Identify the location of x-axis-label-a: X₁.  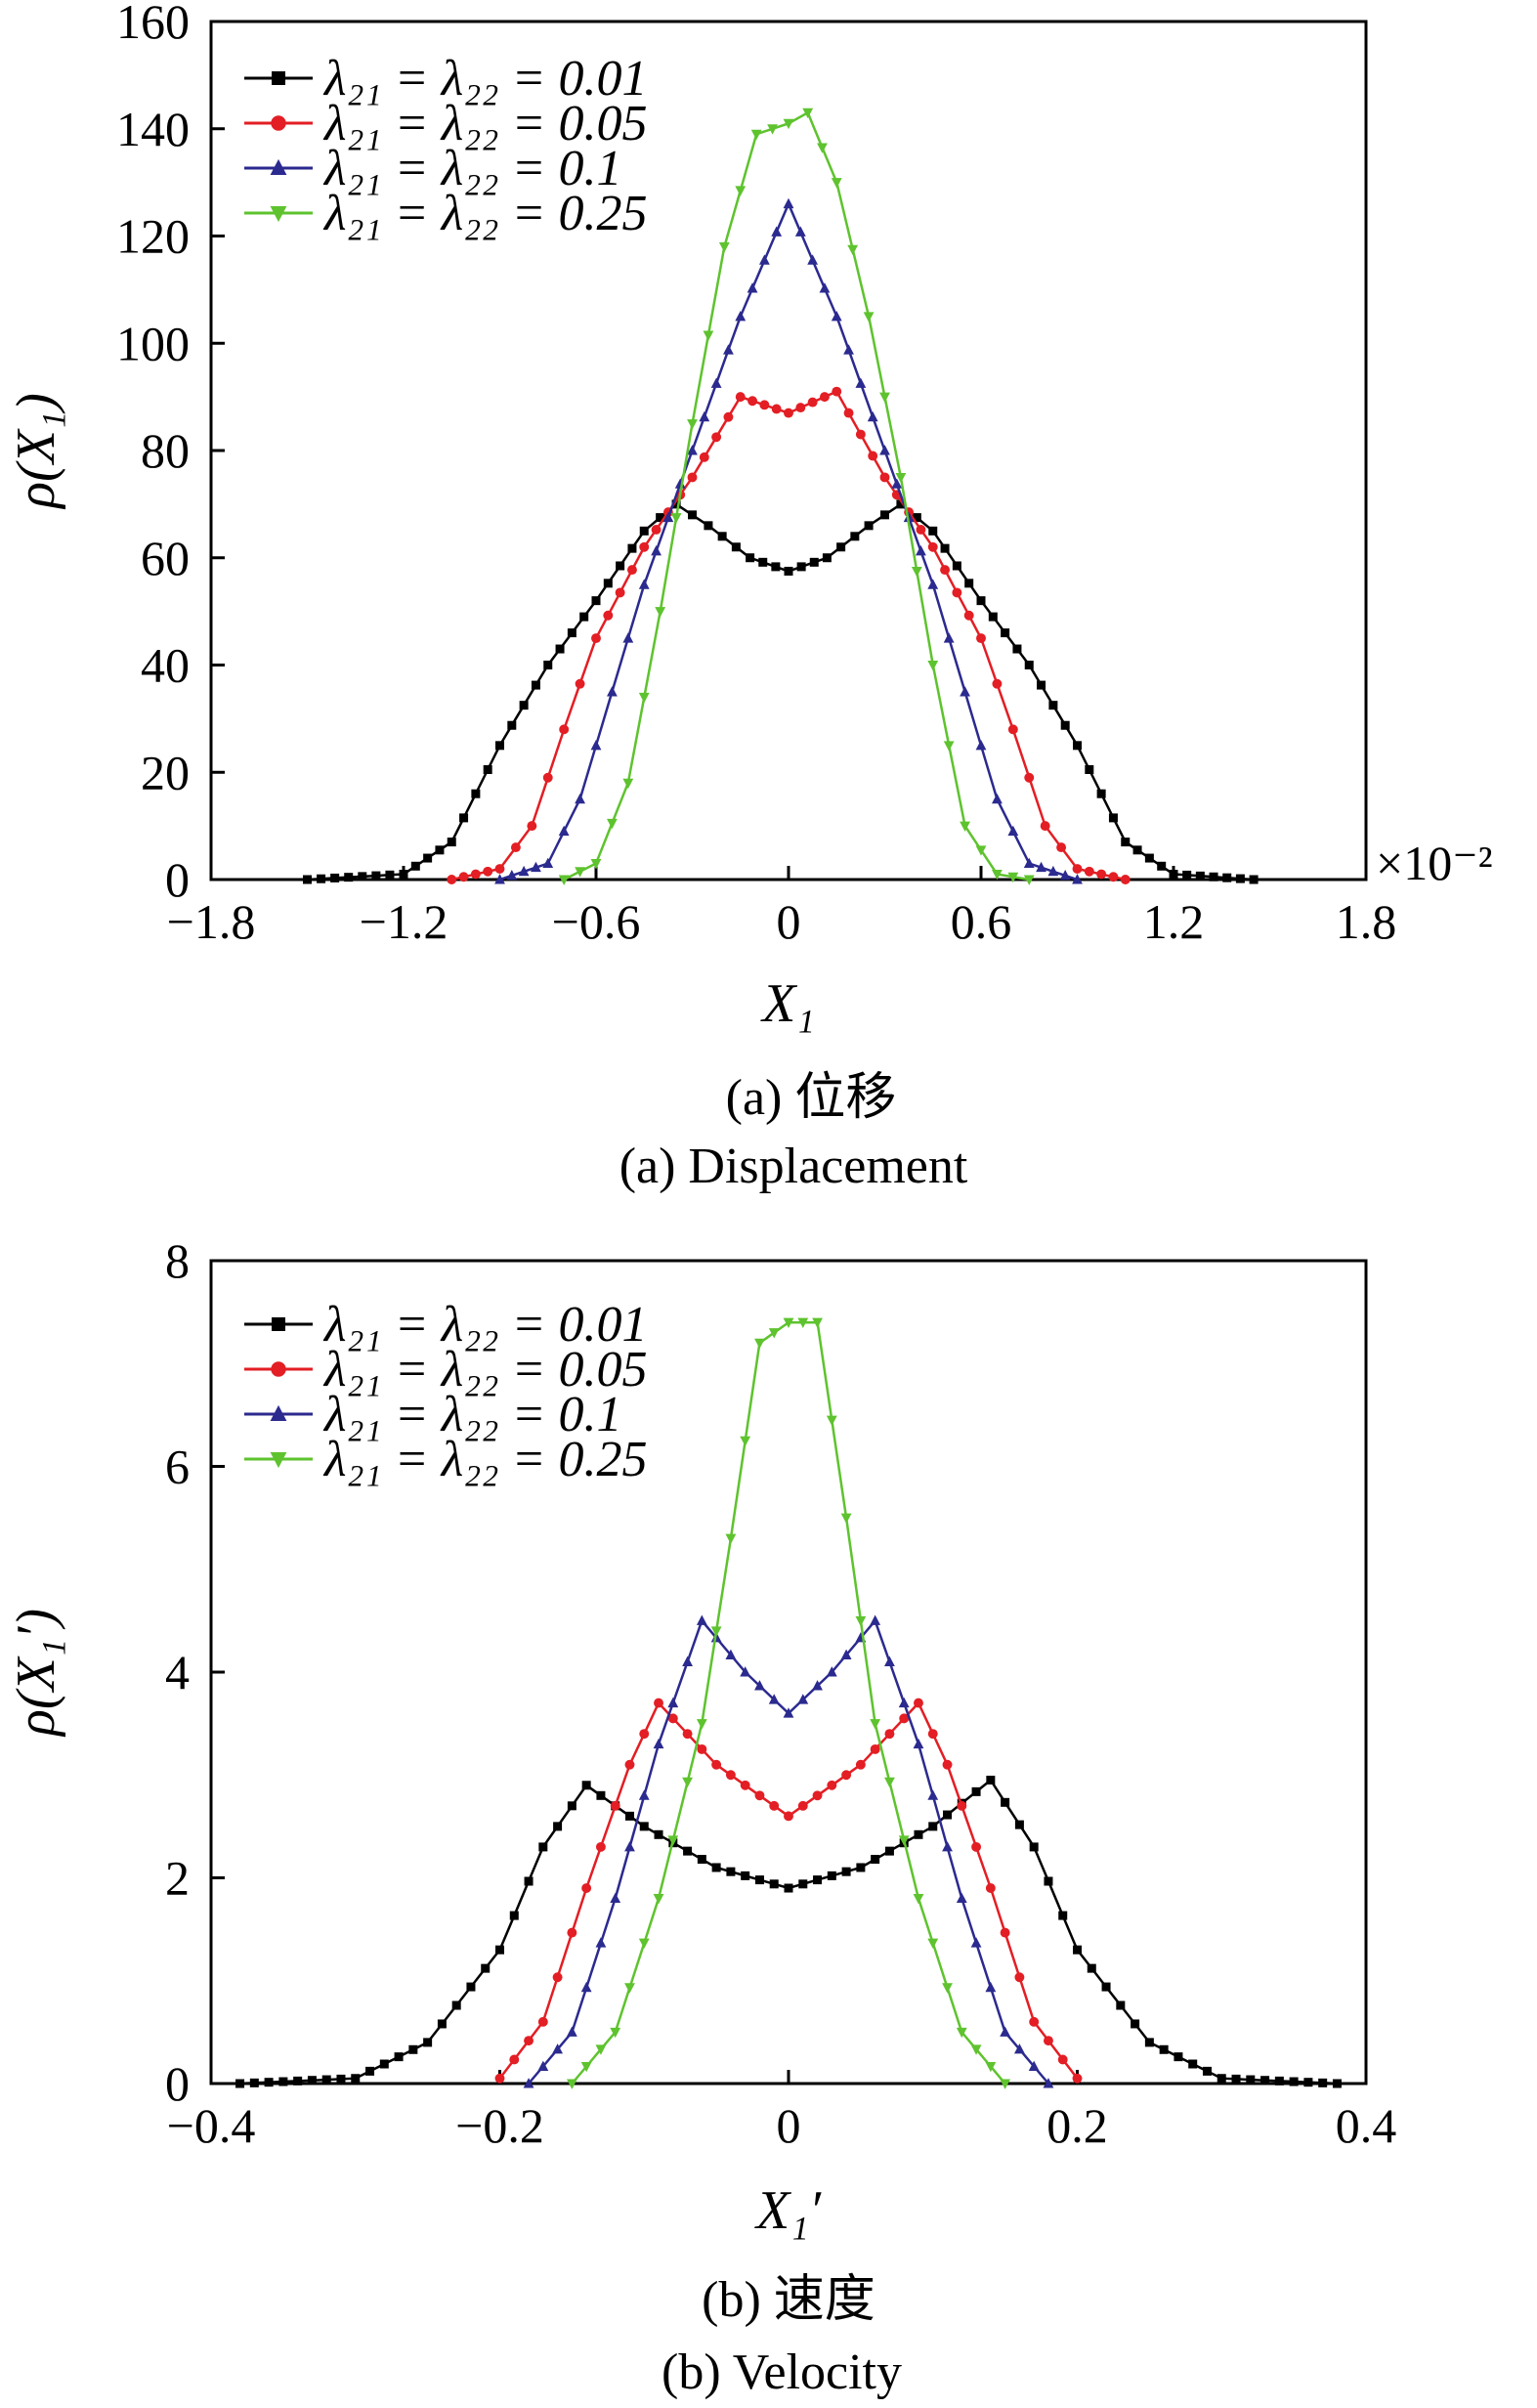
(788, 1004).